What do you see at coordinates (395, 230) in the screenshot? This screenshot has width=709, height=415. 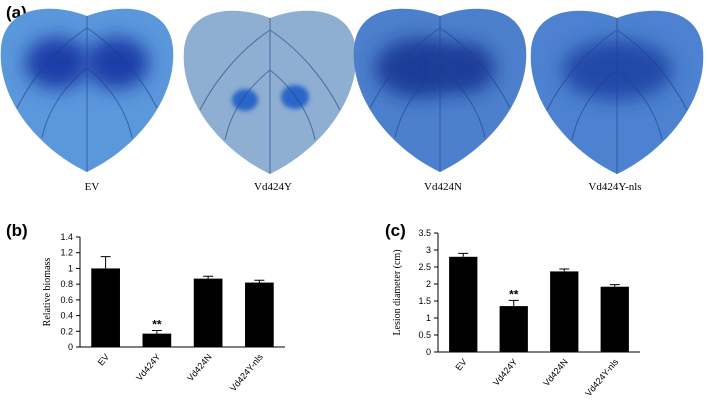 I see `panel-label: (c)` at bounding box center [395, 230].